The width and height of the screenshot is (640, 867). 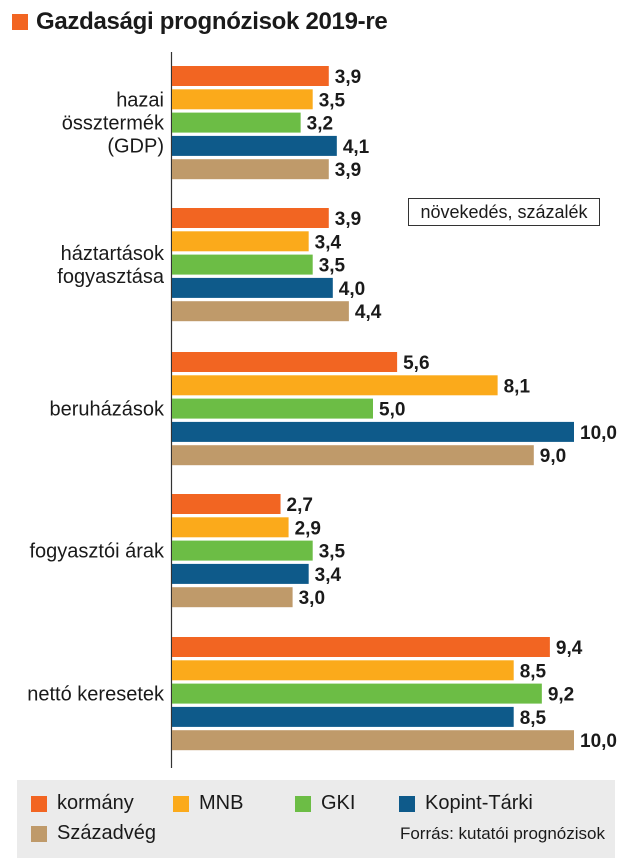 I want to click on data-label: 9,0, so click(x=553, y=456).